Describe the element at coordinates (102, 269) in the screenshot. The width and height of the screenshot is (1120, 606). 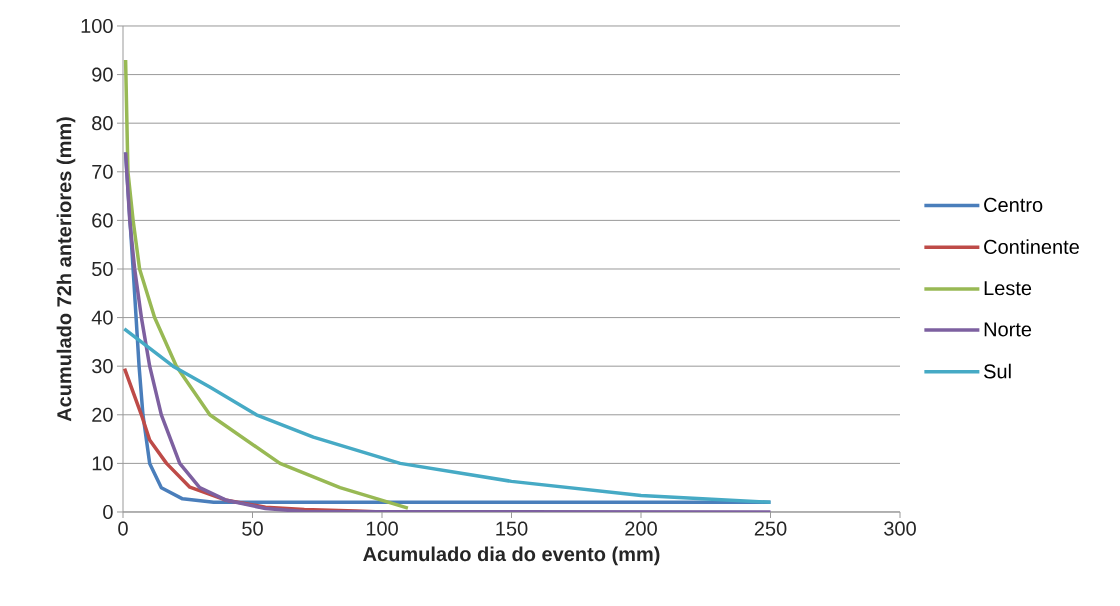
I see `y-tick-label: 50` at that location.